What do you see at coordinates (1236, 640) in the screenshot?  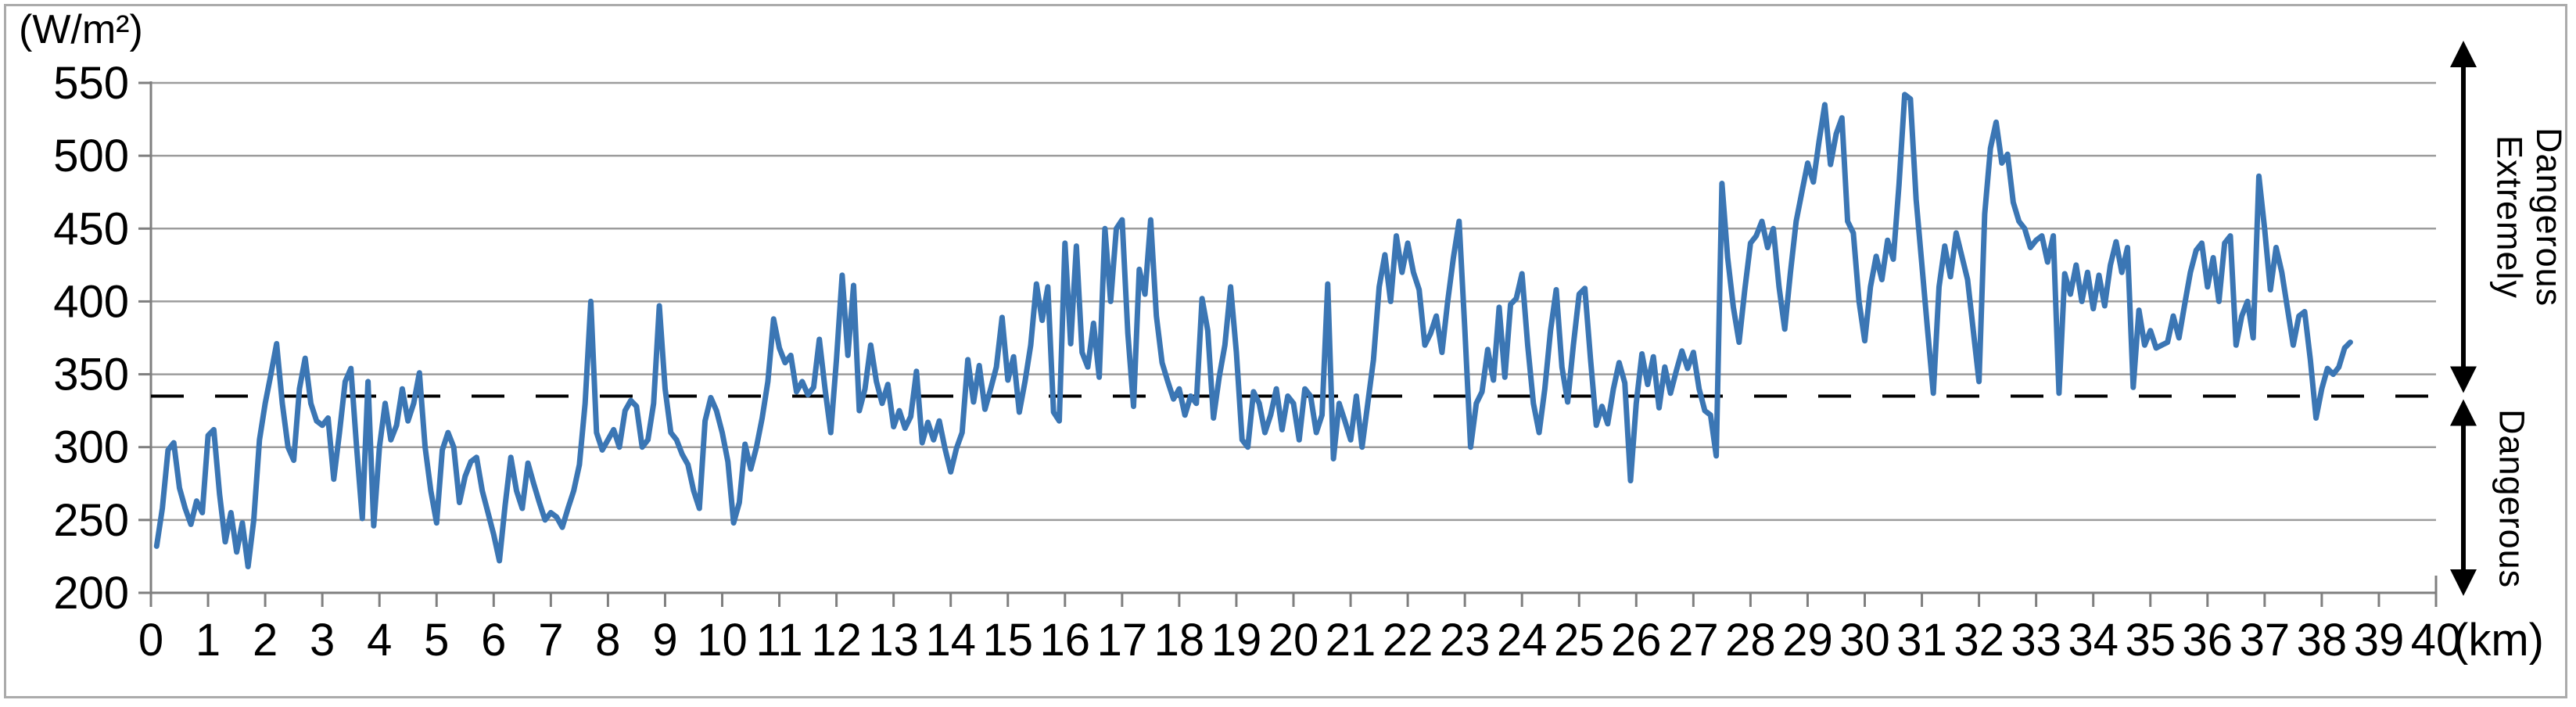 I see `x-tick-label-19: 19` at bounding box center [1236, 640].